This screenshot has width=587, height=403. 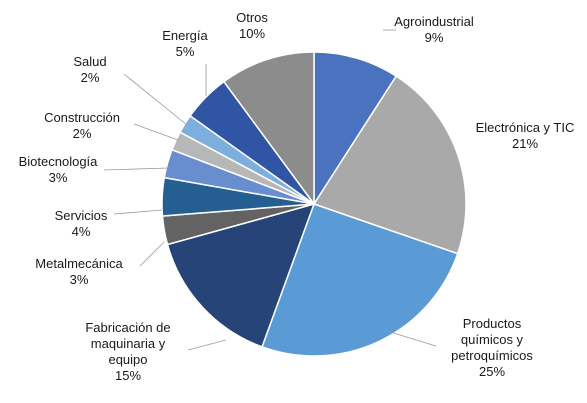 I want to click on slice-label-line: Energía, so click(x=185, y=35).